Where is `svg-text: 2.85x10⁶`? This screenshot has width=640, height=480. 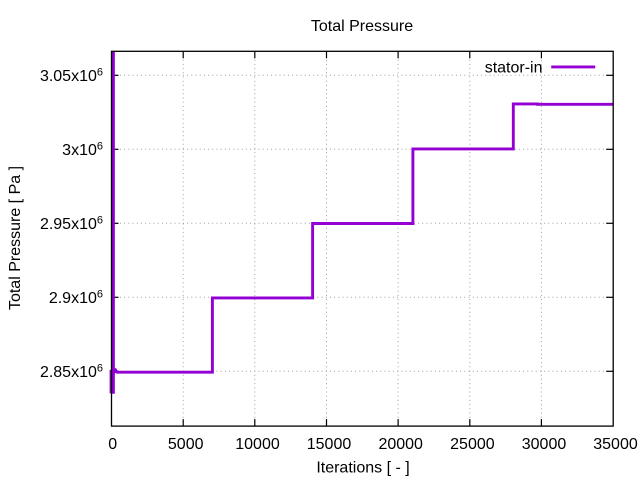 svg-text: 2.85x10⁶ is located at coordinates (71, 371).